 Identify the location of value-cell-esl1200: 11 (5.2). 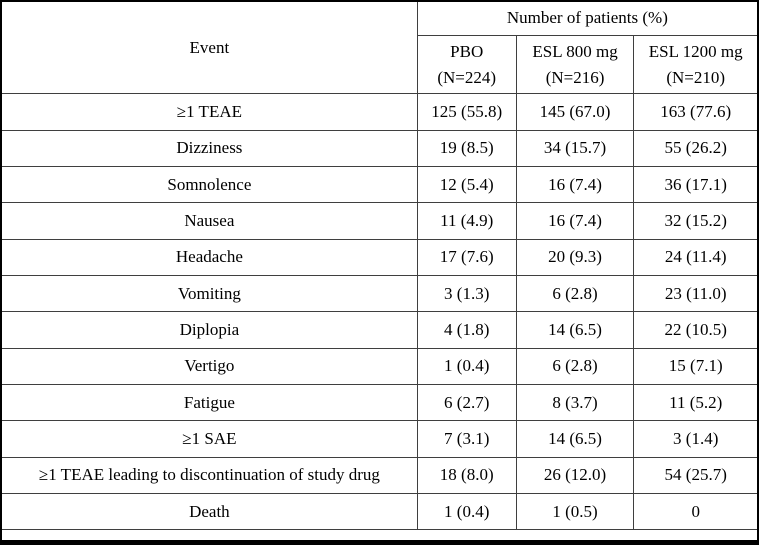
(695, 402).